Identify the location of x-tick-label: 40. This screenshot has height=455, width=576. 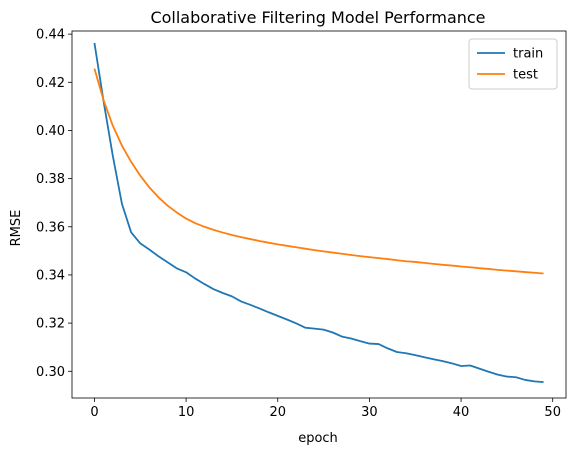
(461, 412).